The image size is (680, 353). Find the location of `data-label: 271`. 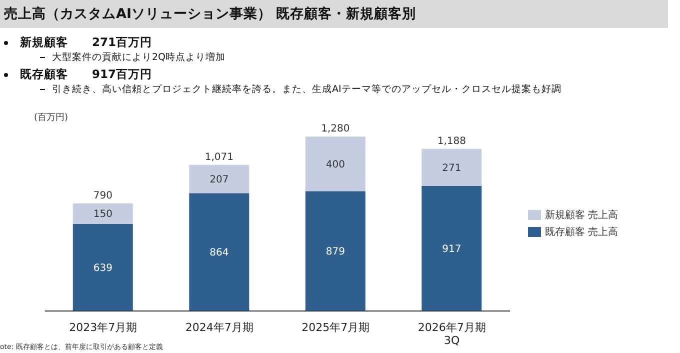

data-label: 271 is located at coordinates (452, 168).